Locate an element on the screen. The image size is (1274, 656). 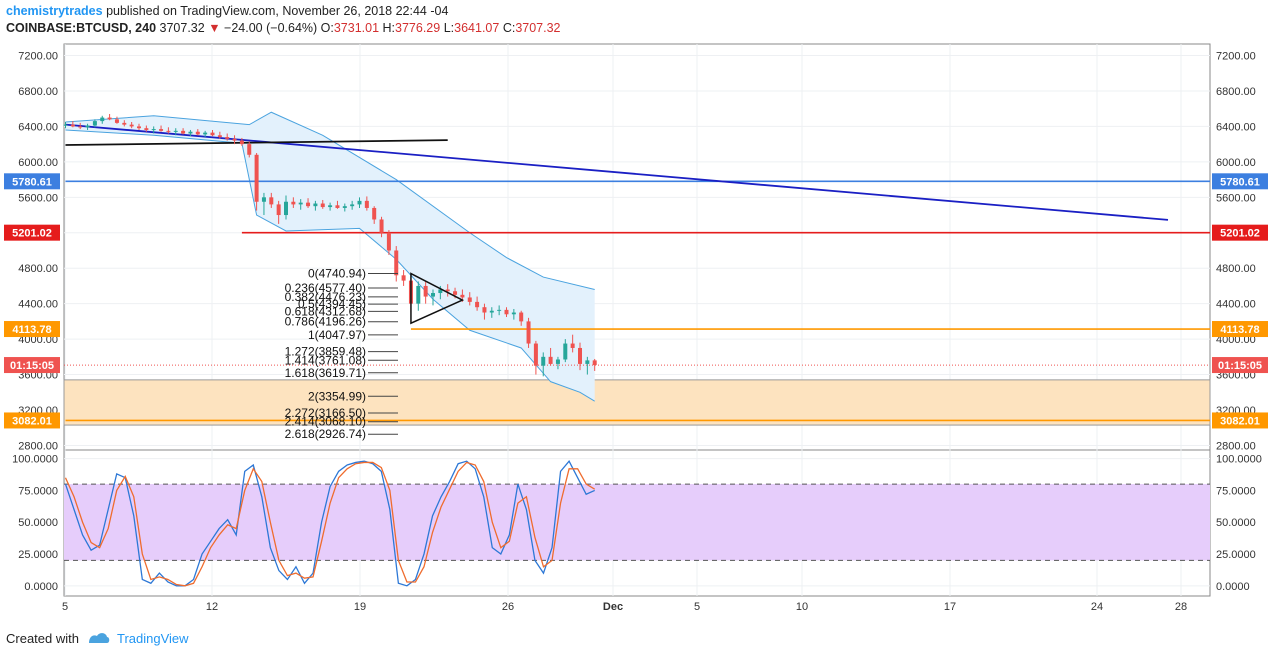
support-zone is located at coordinates (637, 402).